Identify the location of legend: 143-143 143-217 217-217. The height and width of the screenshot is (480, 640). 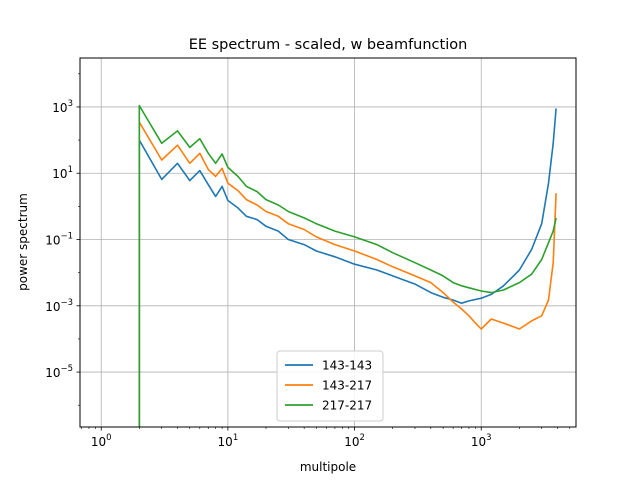
(330, 386).